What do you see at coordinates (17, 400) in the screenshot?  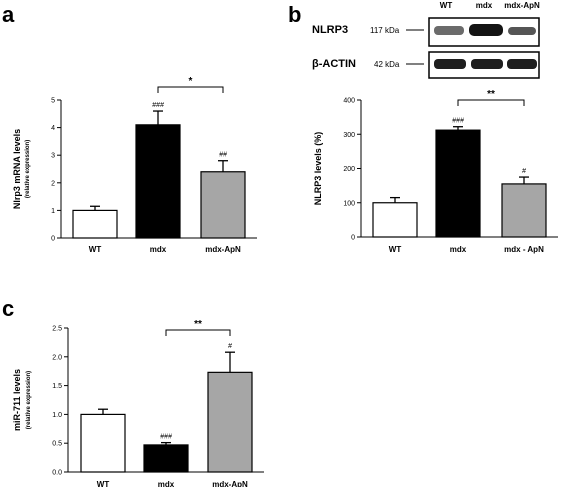 I see `y-axis-label: miR-711 levels` at bounding box center [17, 400].